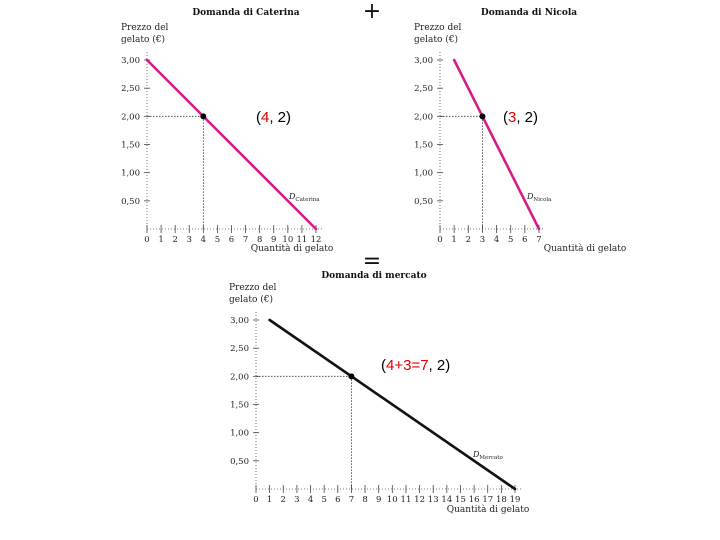 This screenshot has height=540, width=720. I want to click on x-tick-label: 17, so click(487, 500).